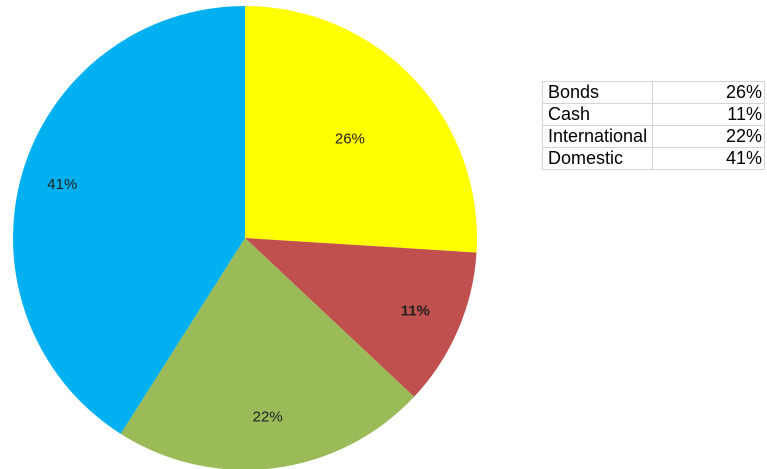 Image resolution: width=767 pixels, height=469 pixels. Describe the element at coordinates (597, 114) in the screenshot. I see `table-cell-category: Cash` at that location.